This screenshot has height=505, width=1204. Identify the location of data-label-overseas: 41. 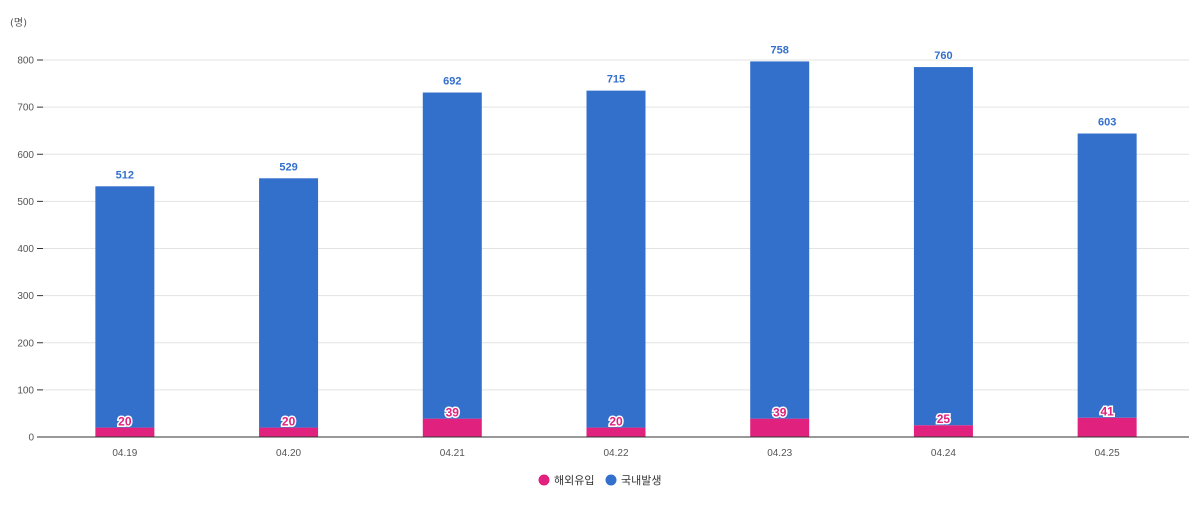
(1107, 412).